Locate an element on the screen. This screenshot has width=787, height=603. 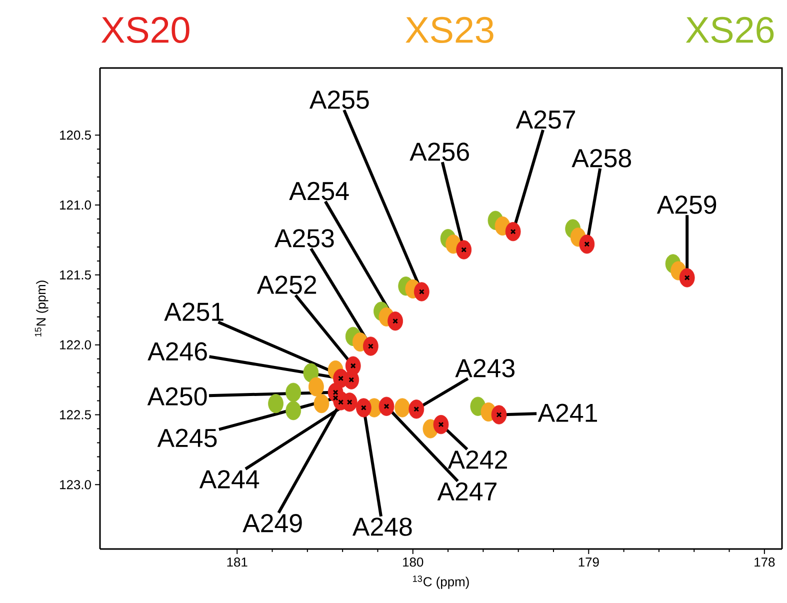
annotation: A250 is located at coordinates (177, 396).